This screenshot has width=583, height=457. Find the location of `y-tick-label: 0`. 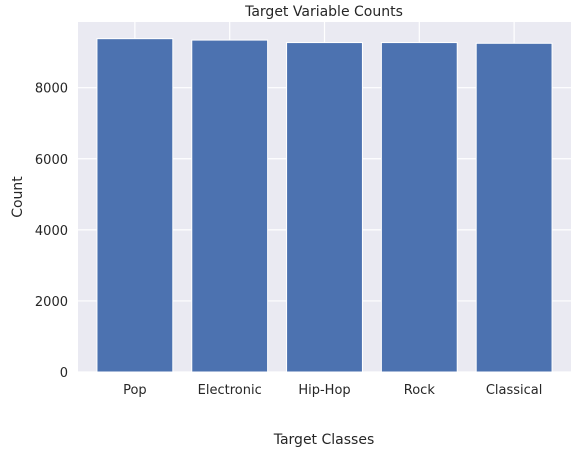

y-tick-label: 0 is located at coordinates (64, 373).